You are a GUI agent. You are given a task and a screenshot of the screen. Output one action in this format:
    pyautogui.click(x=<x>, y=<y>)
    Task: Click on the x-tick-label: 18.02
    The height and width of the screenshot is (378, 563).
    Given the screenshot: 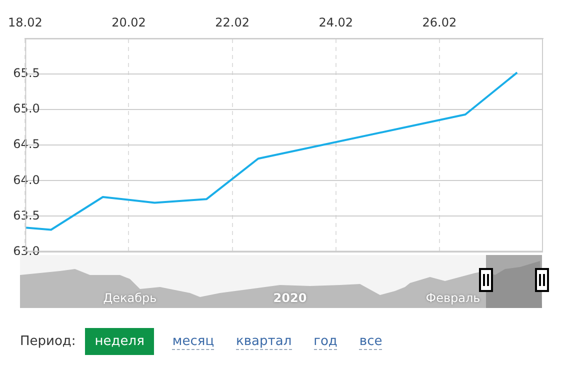 What is the action you would take?
    pyautogui.click(x=25, y=22)
    